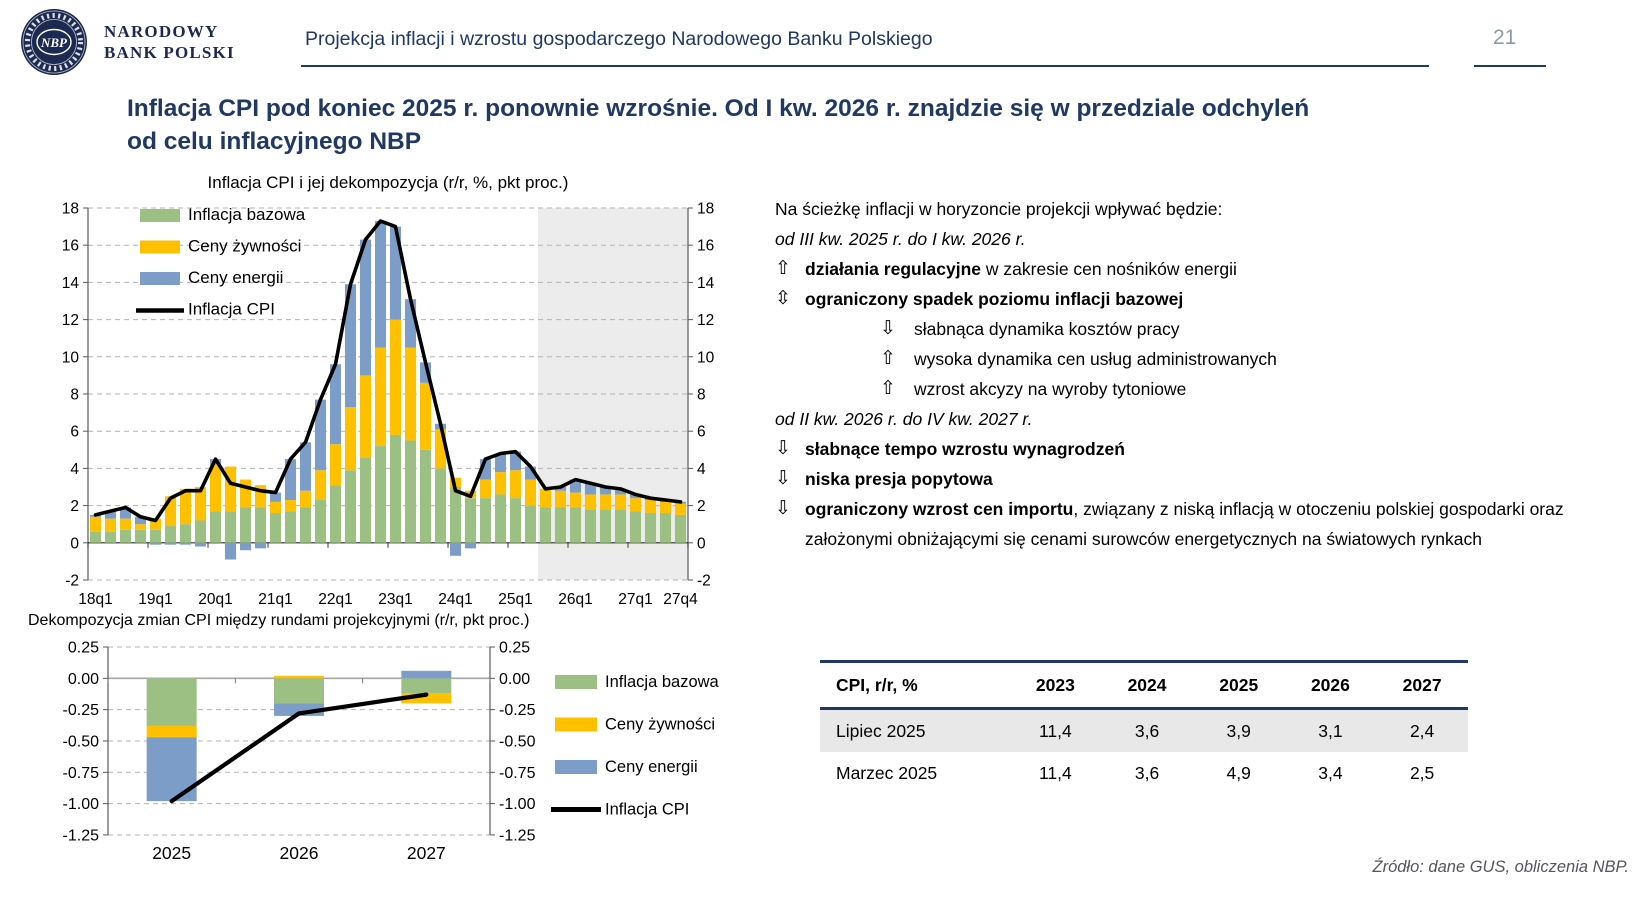  What do you see at coordinates (1187, 449) in the screenshot?
I see `bullet-text: słabnące tempo wzrostu wynagrodzeń` at bounding box center [1187, 449].